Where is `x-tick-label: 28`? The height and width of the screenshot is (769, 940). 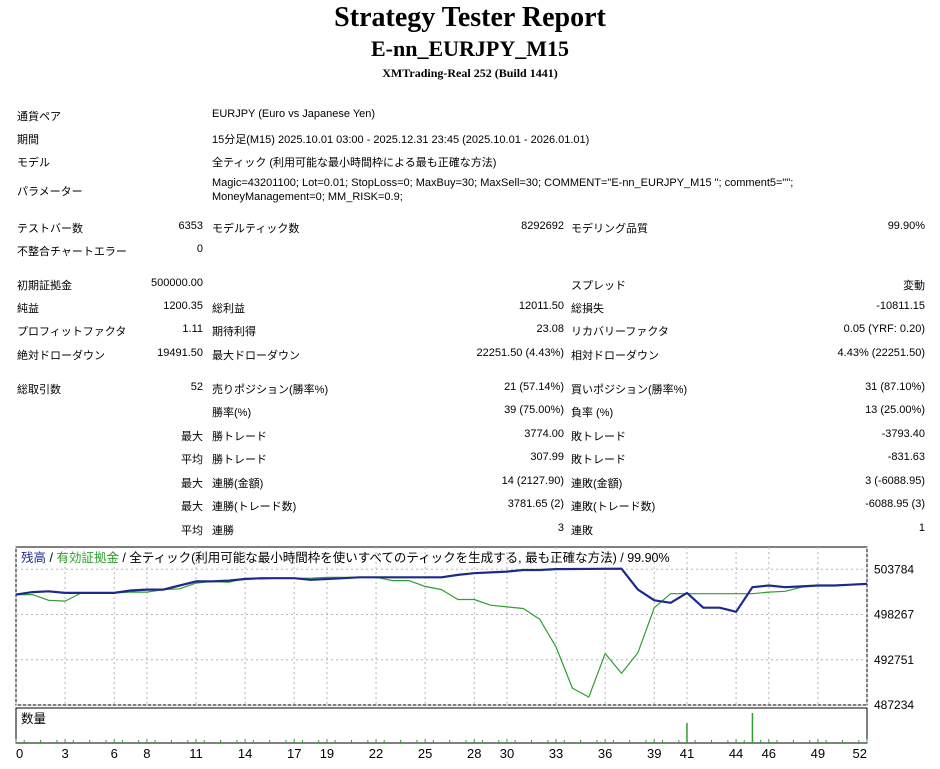
x-tick-label: 28 is located at coordinates (474, 753).